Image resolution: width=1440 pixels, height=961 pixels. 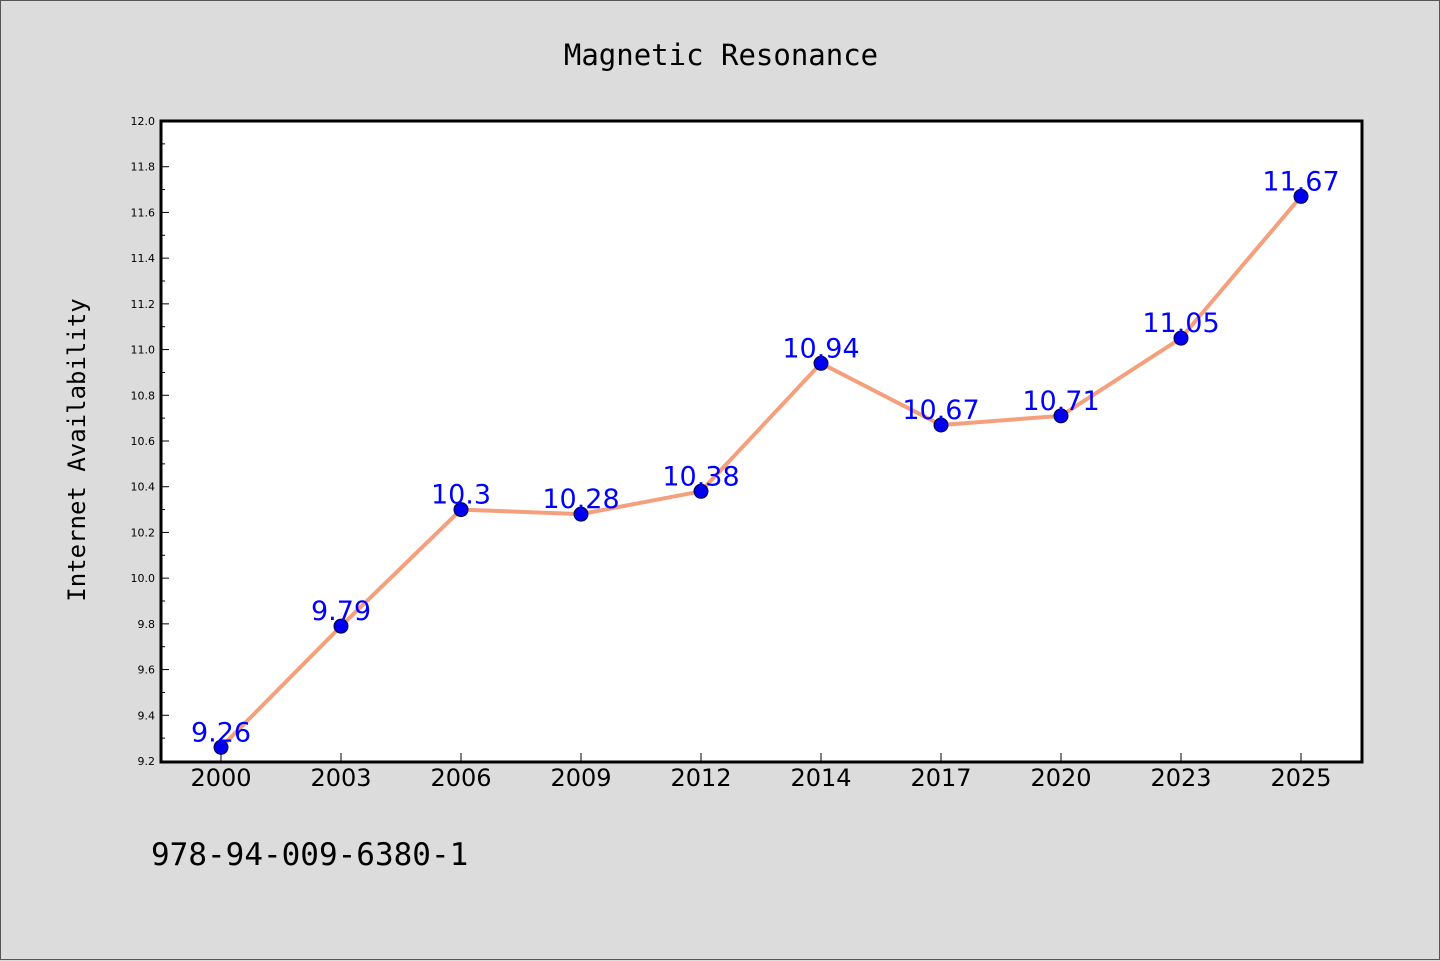 What do you see at coordinates (820, 348) in the screenshot?
I see `data-label: 10.94` at bounding box center [820, 348].